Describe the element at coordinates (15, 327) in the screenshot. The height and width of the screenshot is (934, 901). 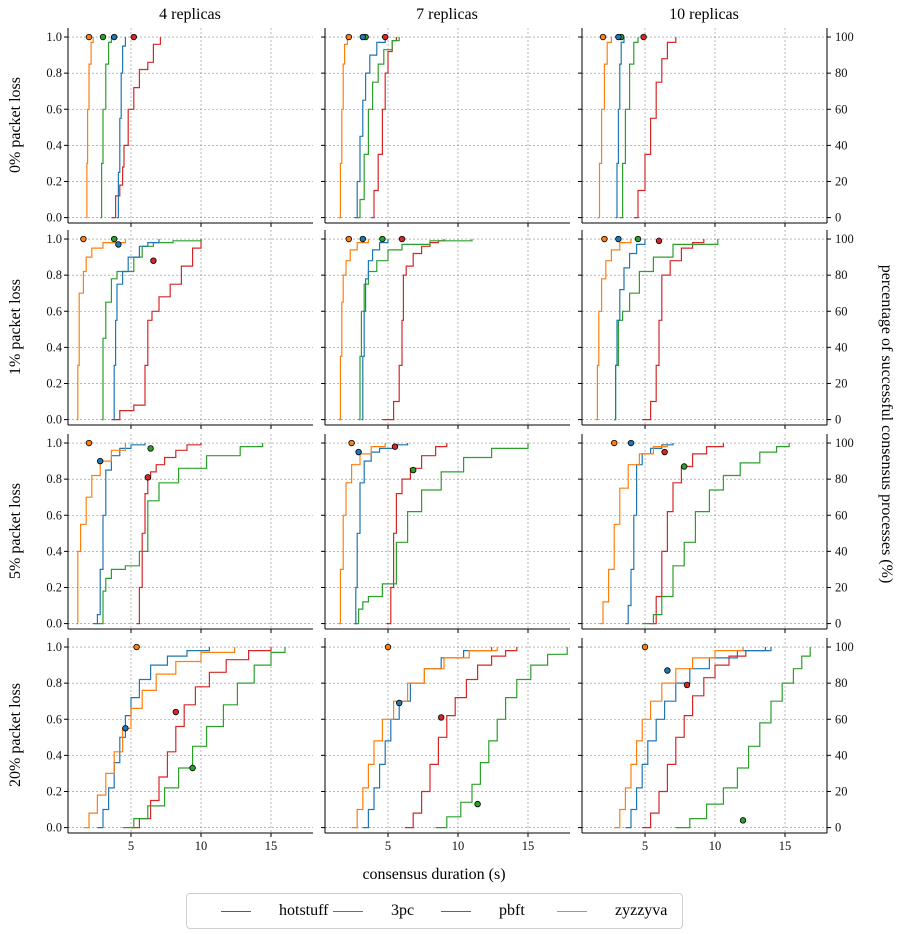
I see `row-title-1: 1% packet loss` at that location.